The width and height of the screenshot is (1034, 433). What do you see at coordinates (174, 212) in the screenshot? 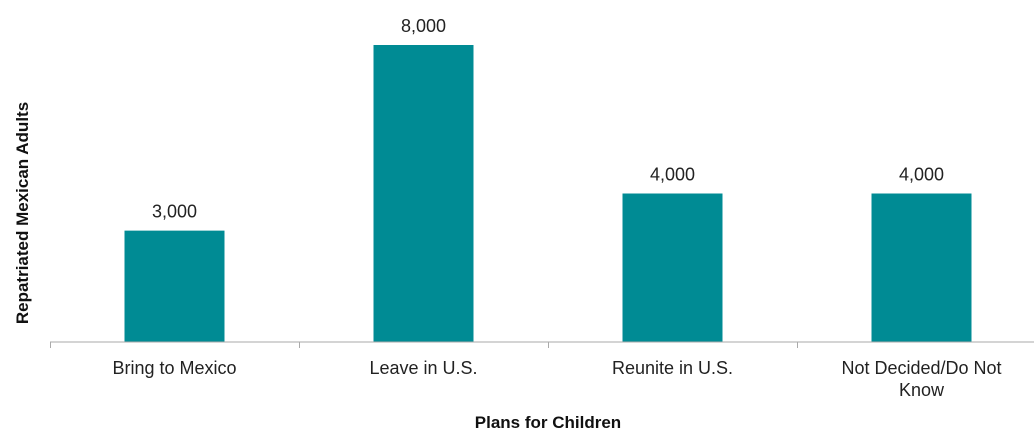
I see `data-label: 3,000` at bounding box center [174, 212].